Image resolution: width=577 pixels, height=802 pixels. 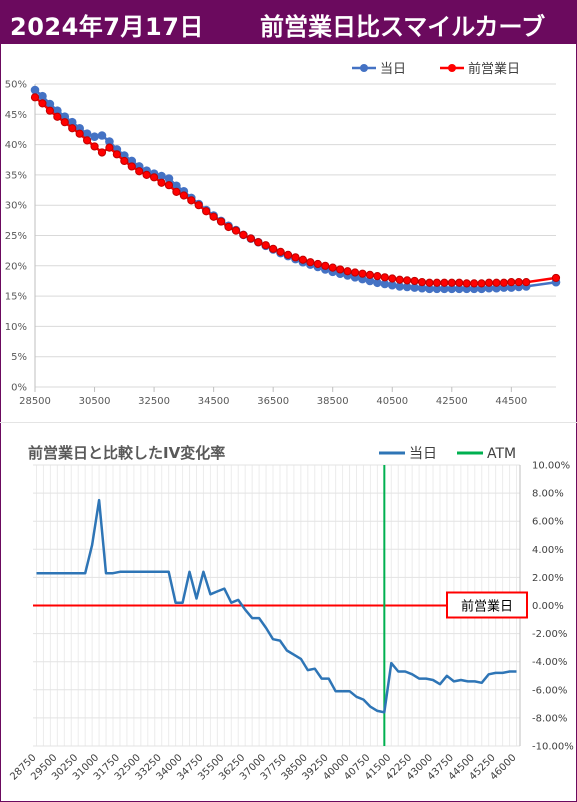 What do you see at coordinates (549, 634) in the screenshot?
I see `y-tick-label: -2.00%` at bounding box center [549, 634].